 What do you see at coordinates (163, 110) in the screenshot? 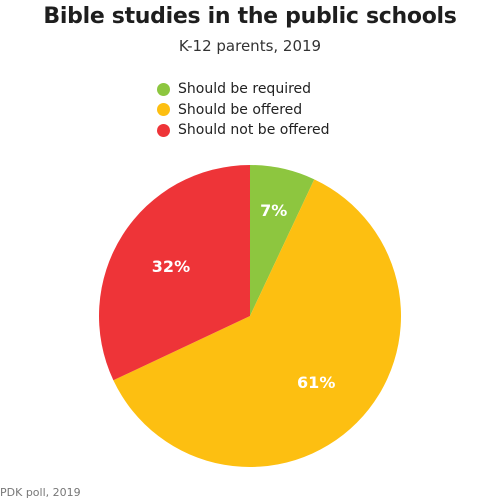
I see `legend-swatch-offered` at bounding box center [163, 110].